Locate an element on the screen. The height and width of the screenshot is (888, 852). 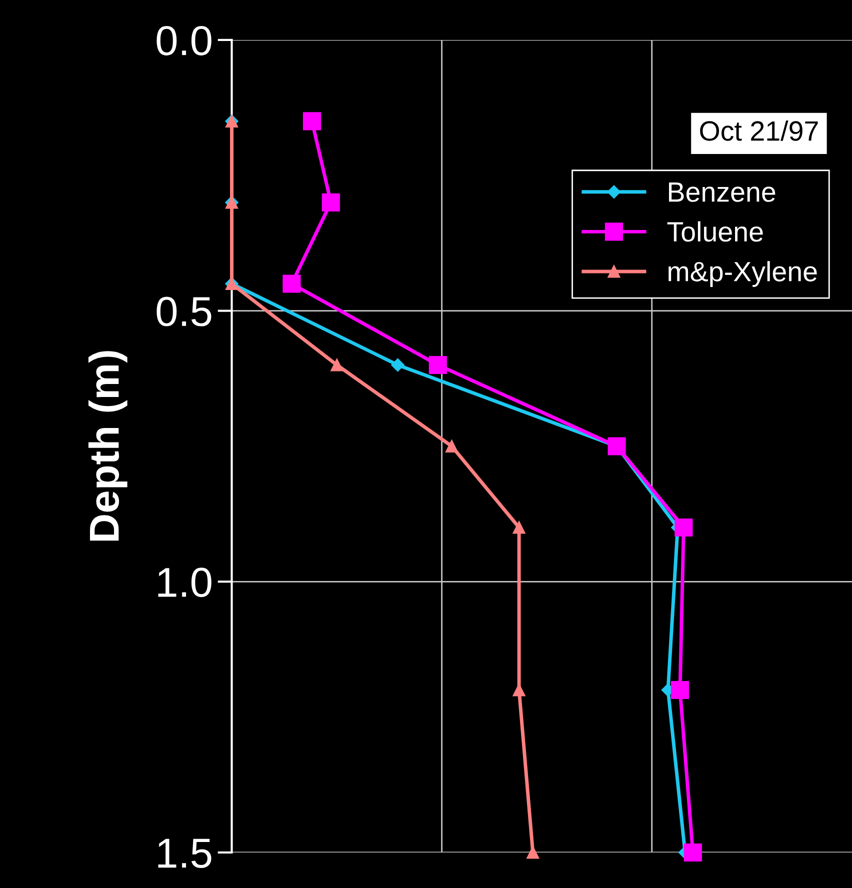
y-tick-label: 1.0 is located at coordinates (185, 583).